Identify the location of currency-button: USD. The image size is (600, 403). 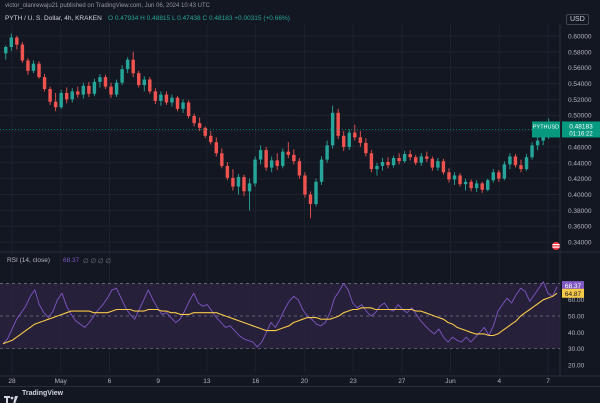
(577, 19).